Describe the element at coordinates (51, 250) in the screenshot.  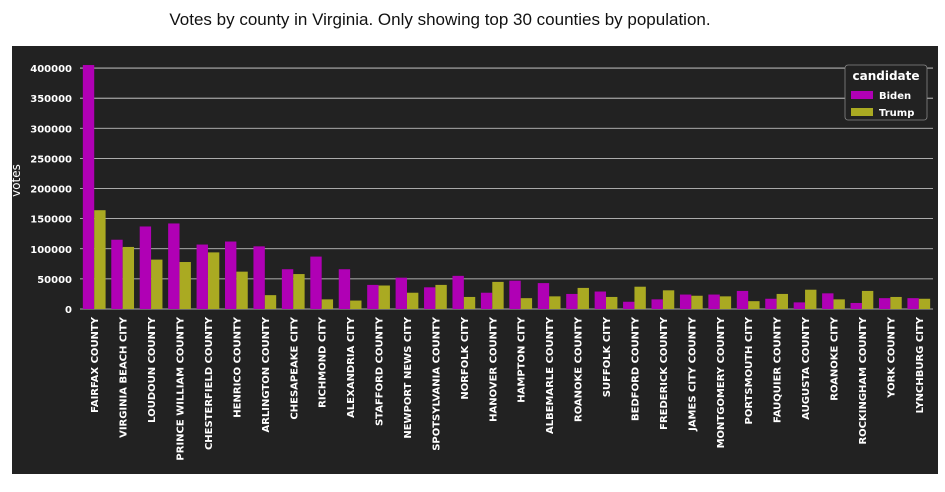
I see `y-tick-label: 100000` at that location.